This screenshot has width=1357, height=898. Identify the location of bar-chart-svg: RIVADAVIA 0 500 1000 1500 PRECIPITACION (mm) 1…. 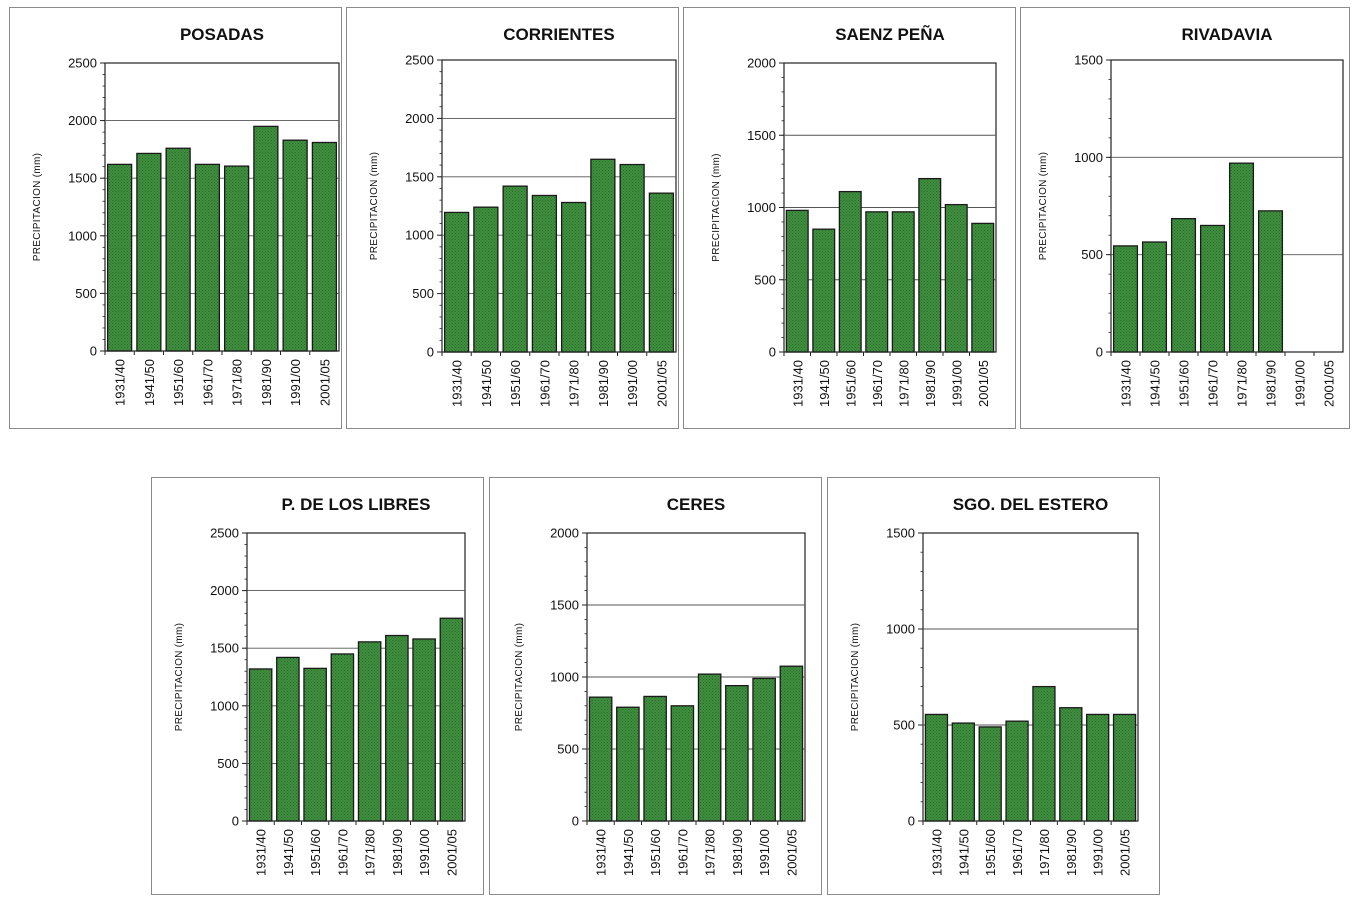
(1191, 216).